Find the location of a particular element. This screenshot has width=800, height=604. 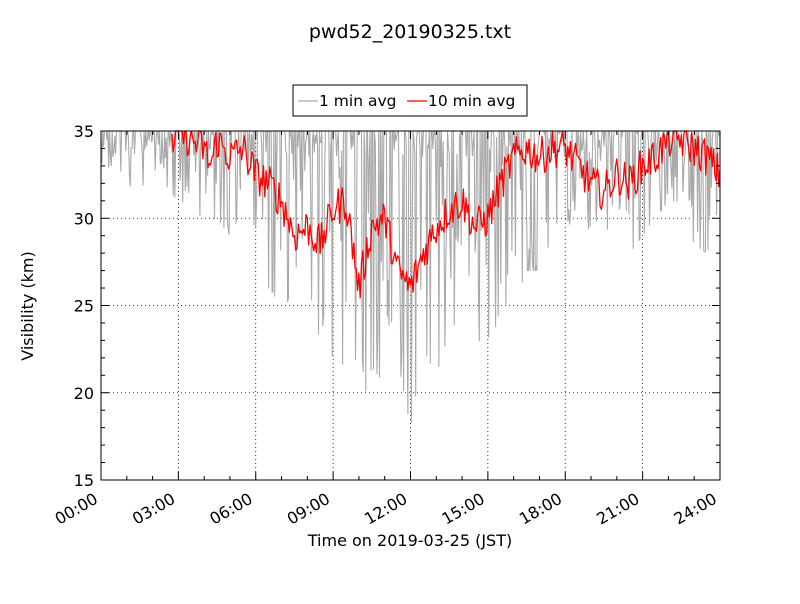

y-axis-label: Visibility (km) is located at coordinates (27, 305).